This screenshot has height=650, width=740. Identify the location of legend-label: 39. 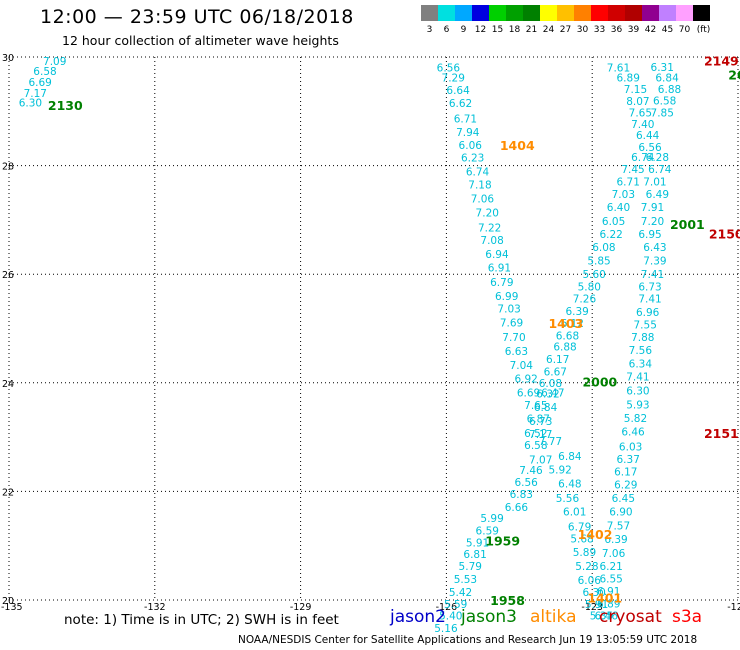
(633, 30).